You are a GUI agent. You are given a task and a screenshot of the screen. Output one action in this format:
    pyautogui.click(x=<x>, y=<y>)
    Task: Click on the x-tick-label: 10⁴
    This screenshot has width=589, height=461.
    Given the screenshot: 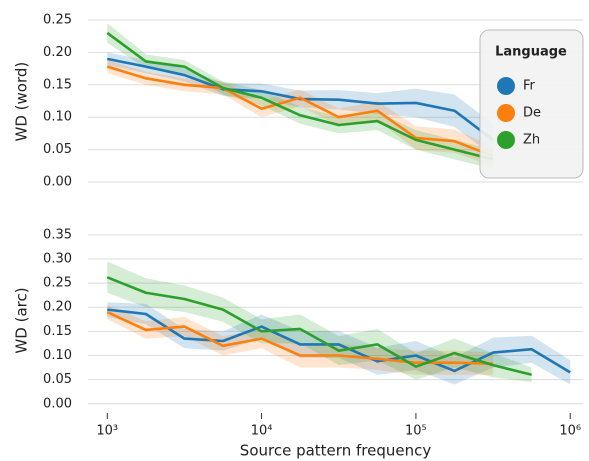 What is the action you would take?
    pyautogui.click(x=262, y=431)
    